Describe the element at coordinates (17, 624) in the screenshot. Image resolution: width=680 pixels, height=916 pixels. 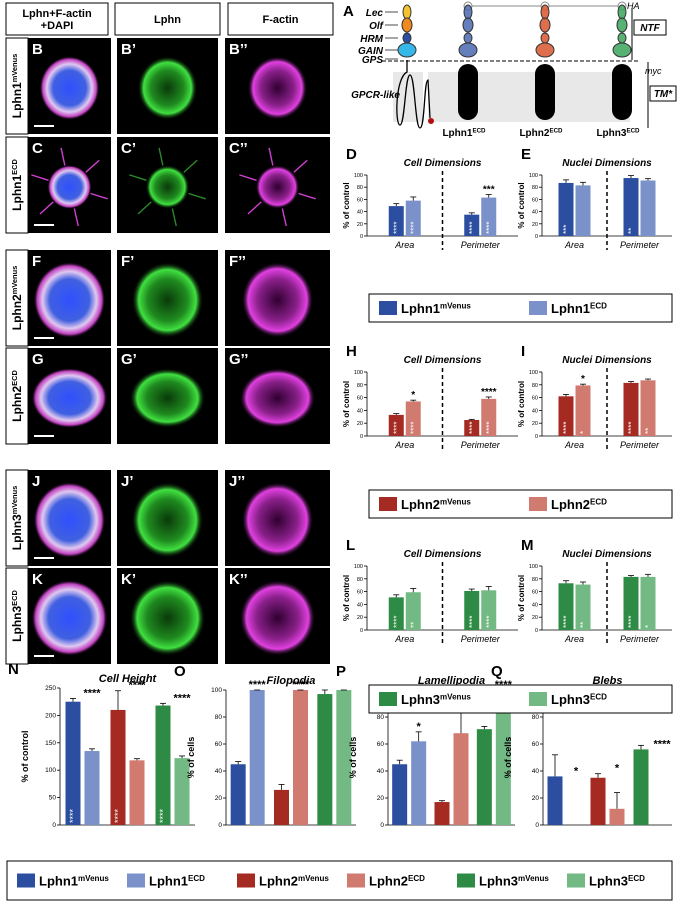
I see `row-label-base: Lphn3` at that location.